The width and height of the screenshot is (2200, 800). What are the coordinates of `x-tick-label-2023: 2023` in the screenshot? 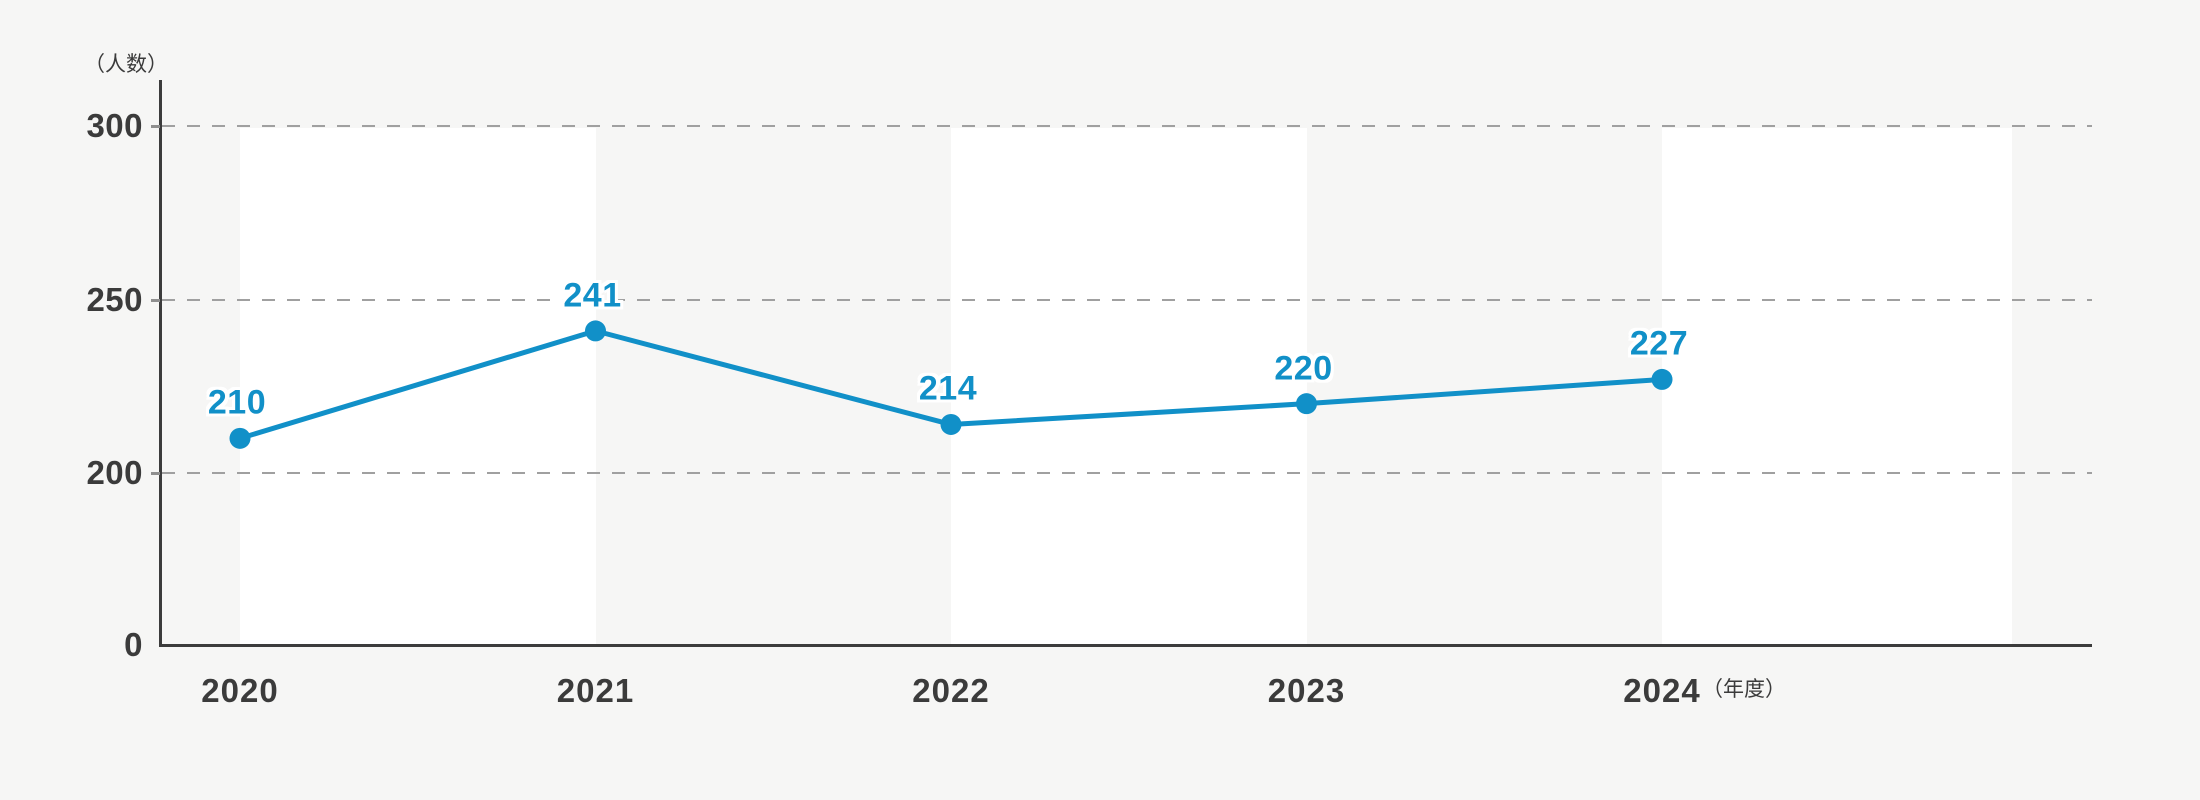 It's located at (1306, 690).